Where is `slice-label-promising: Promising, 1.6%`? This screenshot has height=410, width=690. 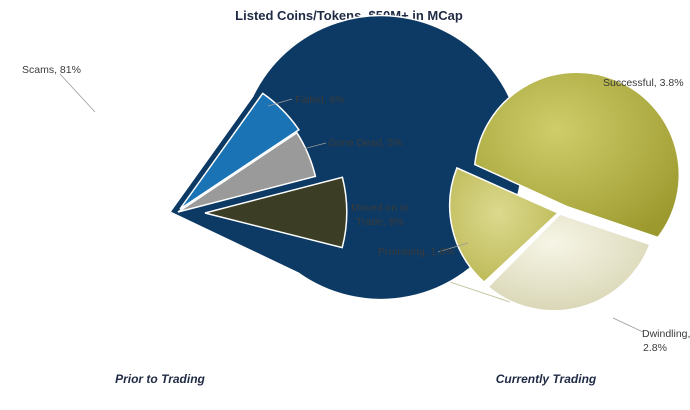 slice-label-promising: Promising, 1.6% is located at coordinates (416, 252).